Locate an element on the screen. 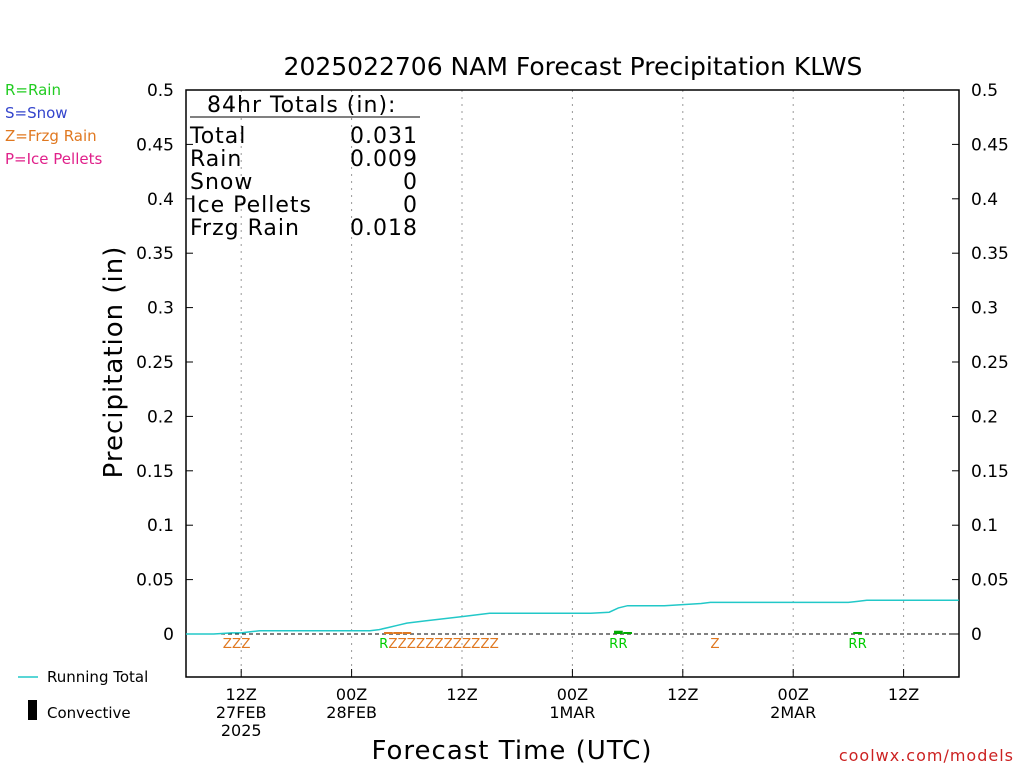 The width and height of the screenshot is (1024, 768). y-tick-label-left: 0.05 is located at coordinates (155, 581).